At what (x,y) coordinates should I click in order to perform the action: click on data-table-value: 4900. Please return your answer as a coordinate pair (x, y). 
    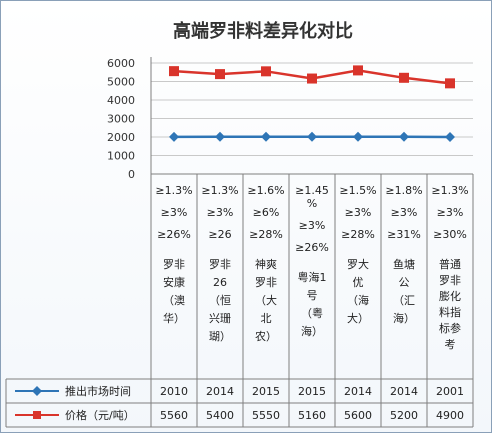
    Looking at the image, I should click on (450, 415).